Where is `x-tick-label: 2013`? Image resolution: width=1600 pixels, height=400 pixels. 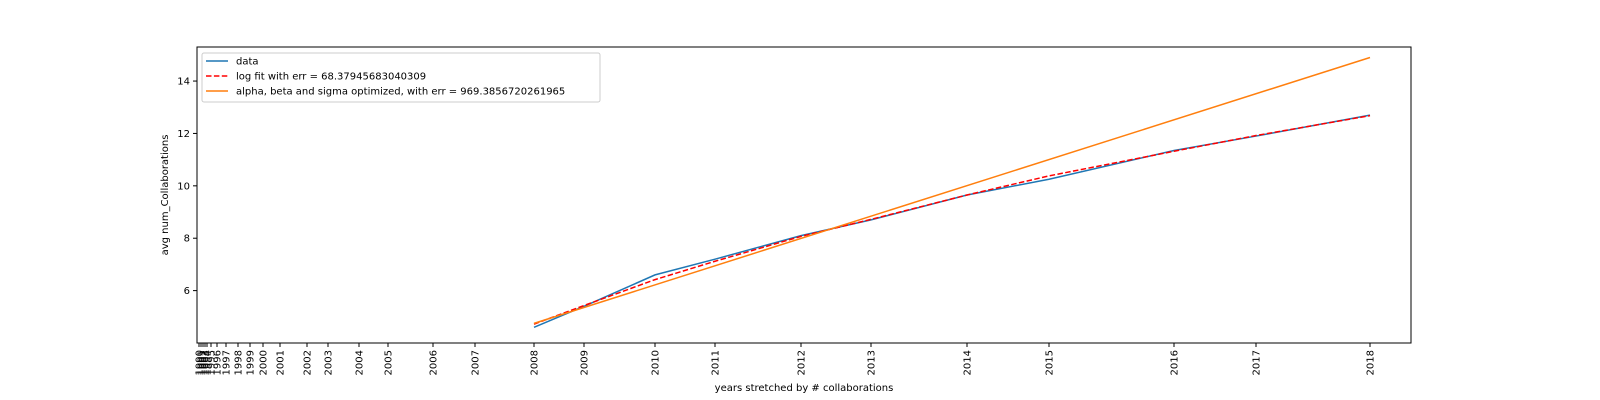 x-tick-label: 2013 is located at coordinates (872, 362).